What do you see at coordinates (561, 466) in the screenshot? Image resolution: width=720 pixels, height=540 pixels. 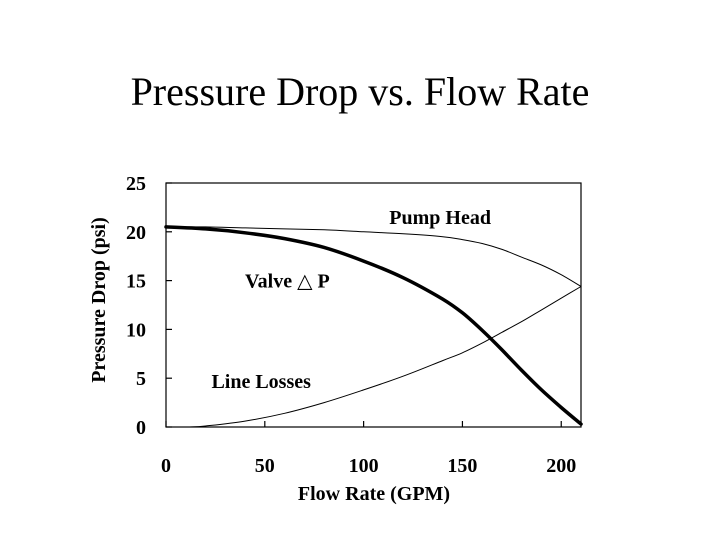 I see `x-tick-label: 200` at bounding box center [561, 466].